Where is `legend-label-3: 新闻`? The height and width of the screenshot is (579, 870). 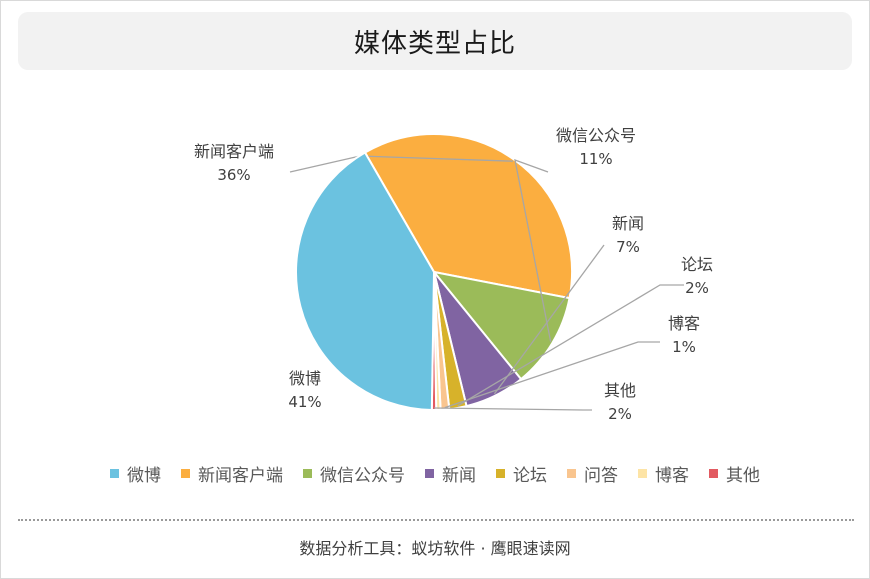
legend-label-3: 新闻 is located at coordinates (459, 475).